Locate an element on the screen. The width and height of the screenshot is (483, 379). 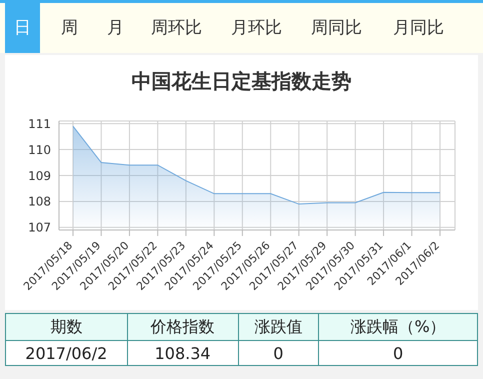
text: 涨跌值 is located at coordinates (278, 327).